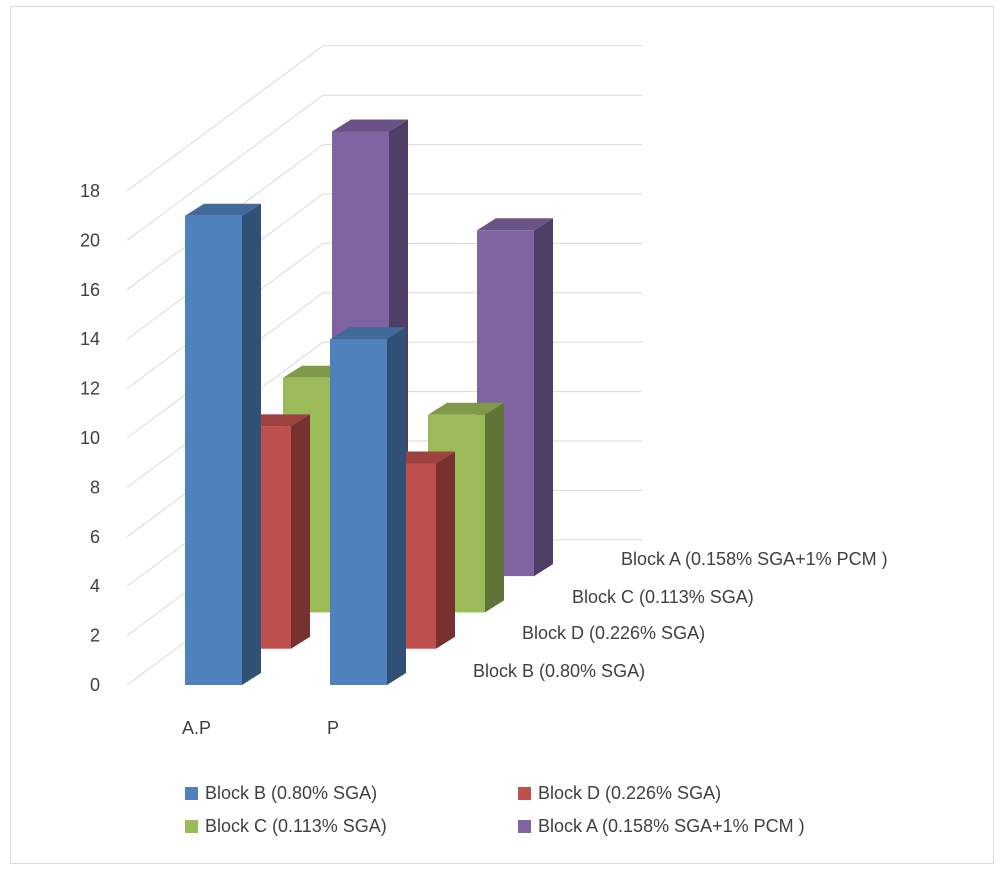  I want to click on depth-axis-label: Block A (0.158% SGA+1% PCM ), so click(754, 559).